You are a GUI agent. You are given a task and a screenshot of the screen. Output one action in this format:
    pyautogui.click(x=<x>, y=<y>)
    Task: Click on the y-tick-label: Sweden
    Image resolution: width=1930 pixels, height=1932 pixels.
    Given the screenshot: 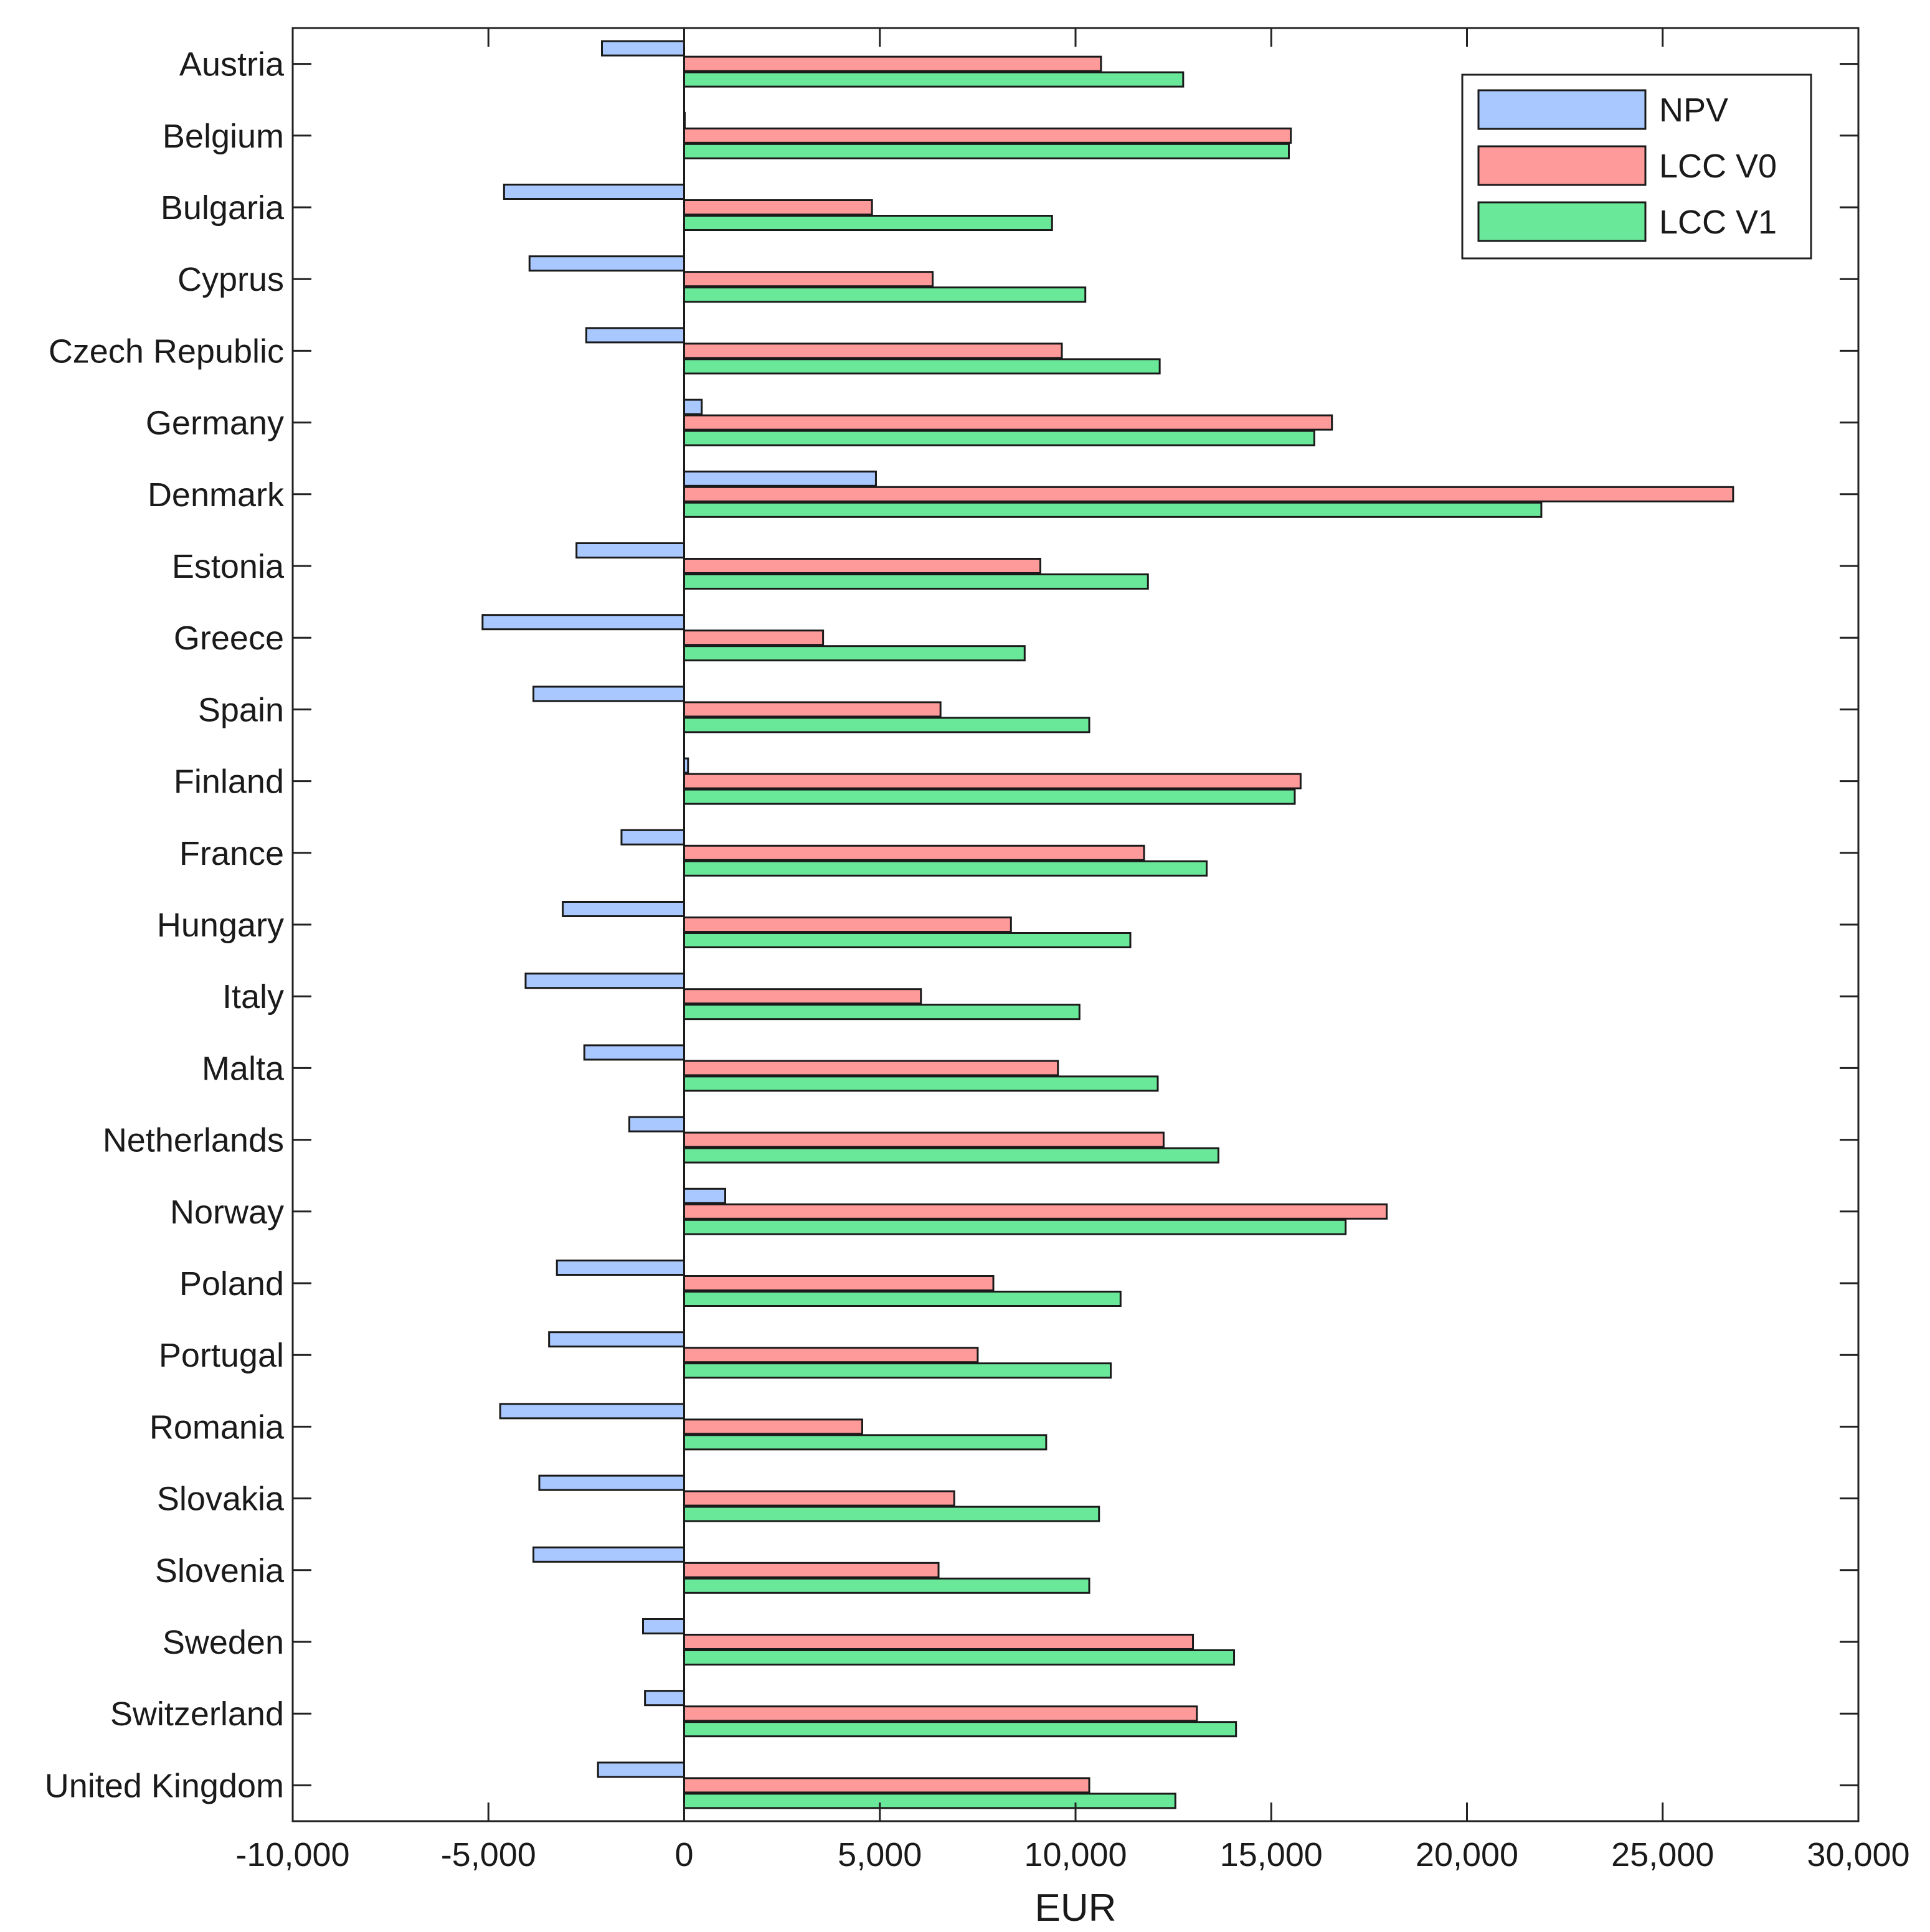 What is the action you would take?
    pyautogui.click(x=224, y=1642)
    